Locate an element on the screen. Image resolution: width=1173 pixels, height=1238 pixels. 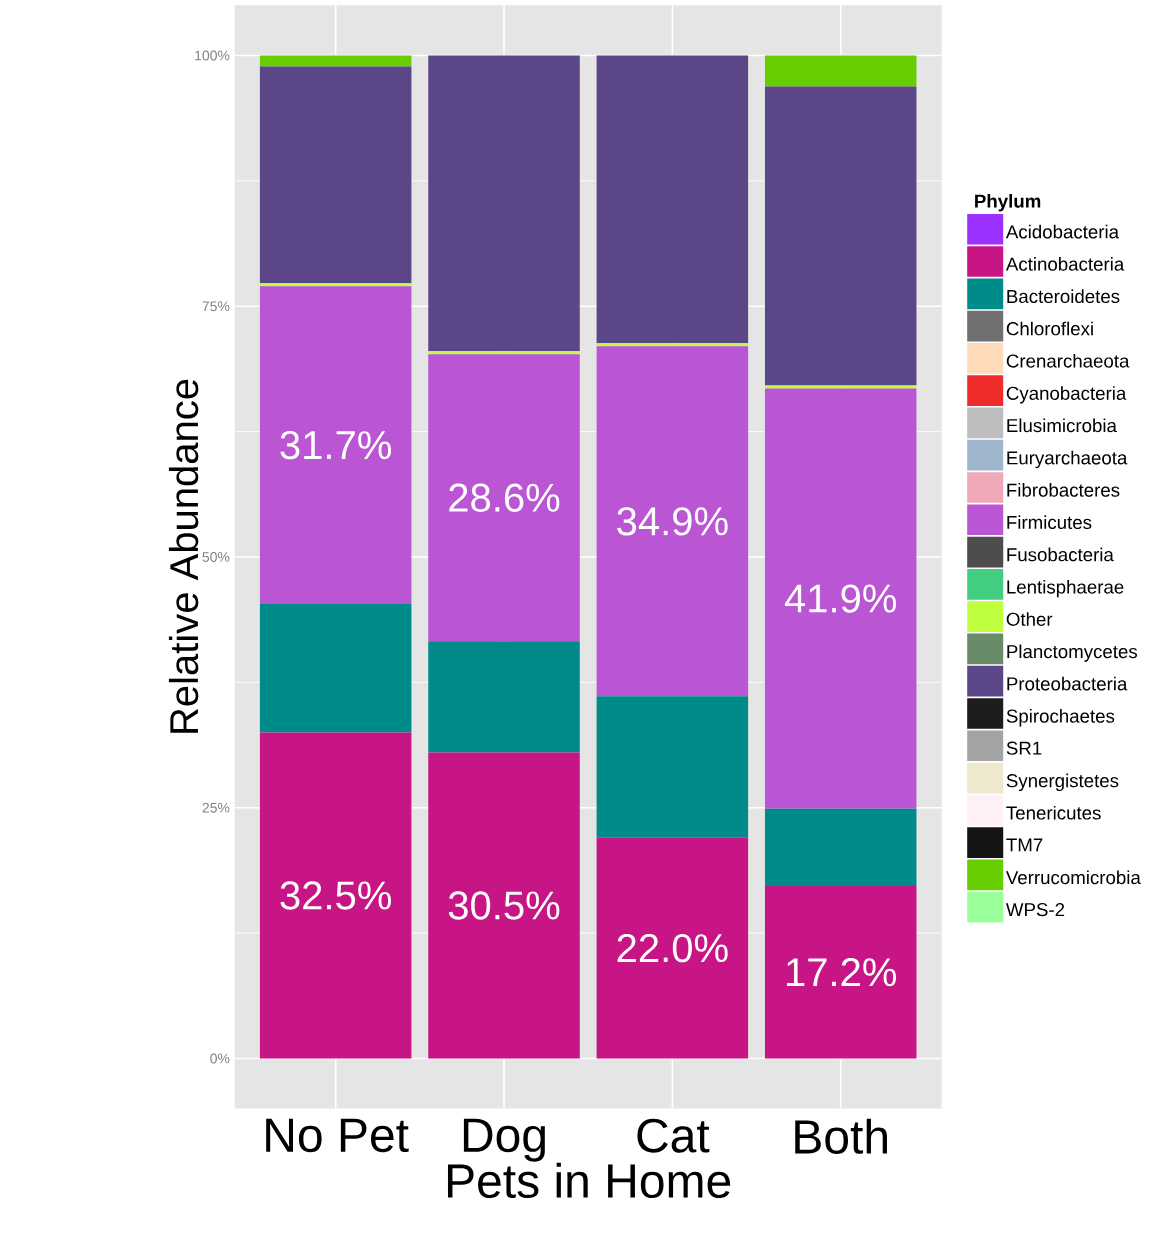
data-label: 31.7% is located at coordinates (336, 445).